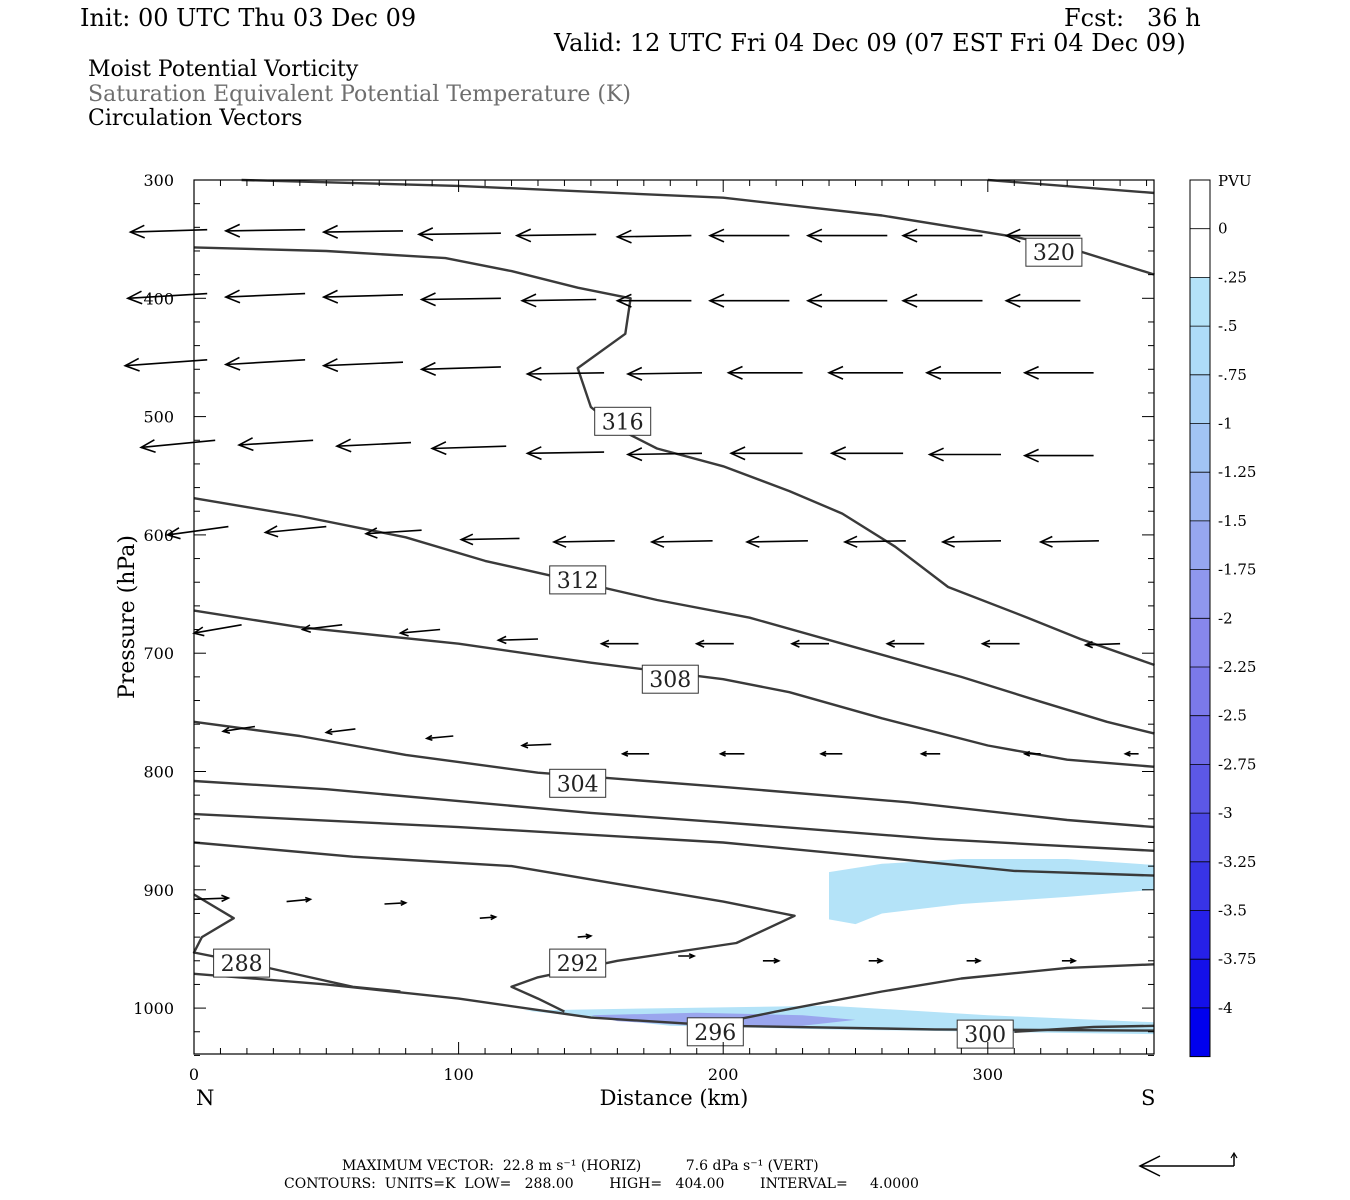 The height and width of the screenshot is (1200, 1350). I want to click on contour-label: 308, so click(670, 679).